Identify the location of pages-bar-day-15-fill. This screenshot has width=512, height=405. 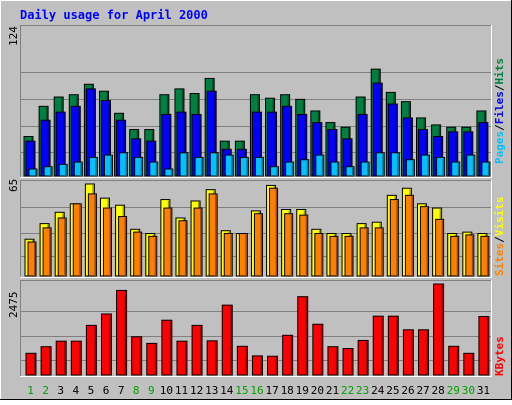
(244, 166).